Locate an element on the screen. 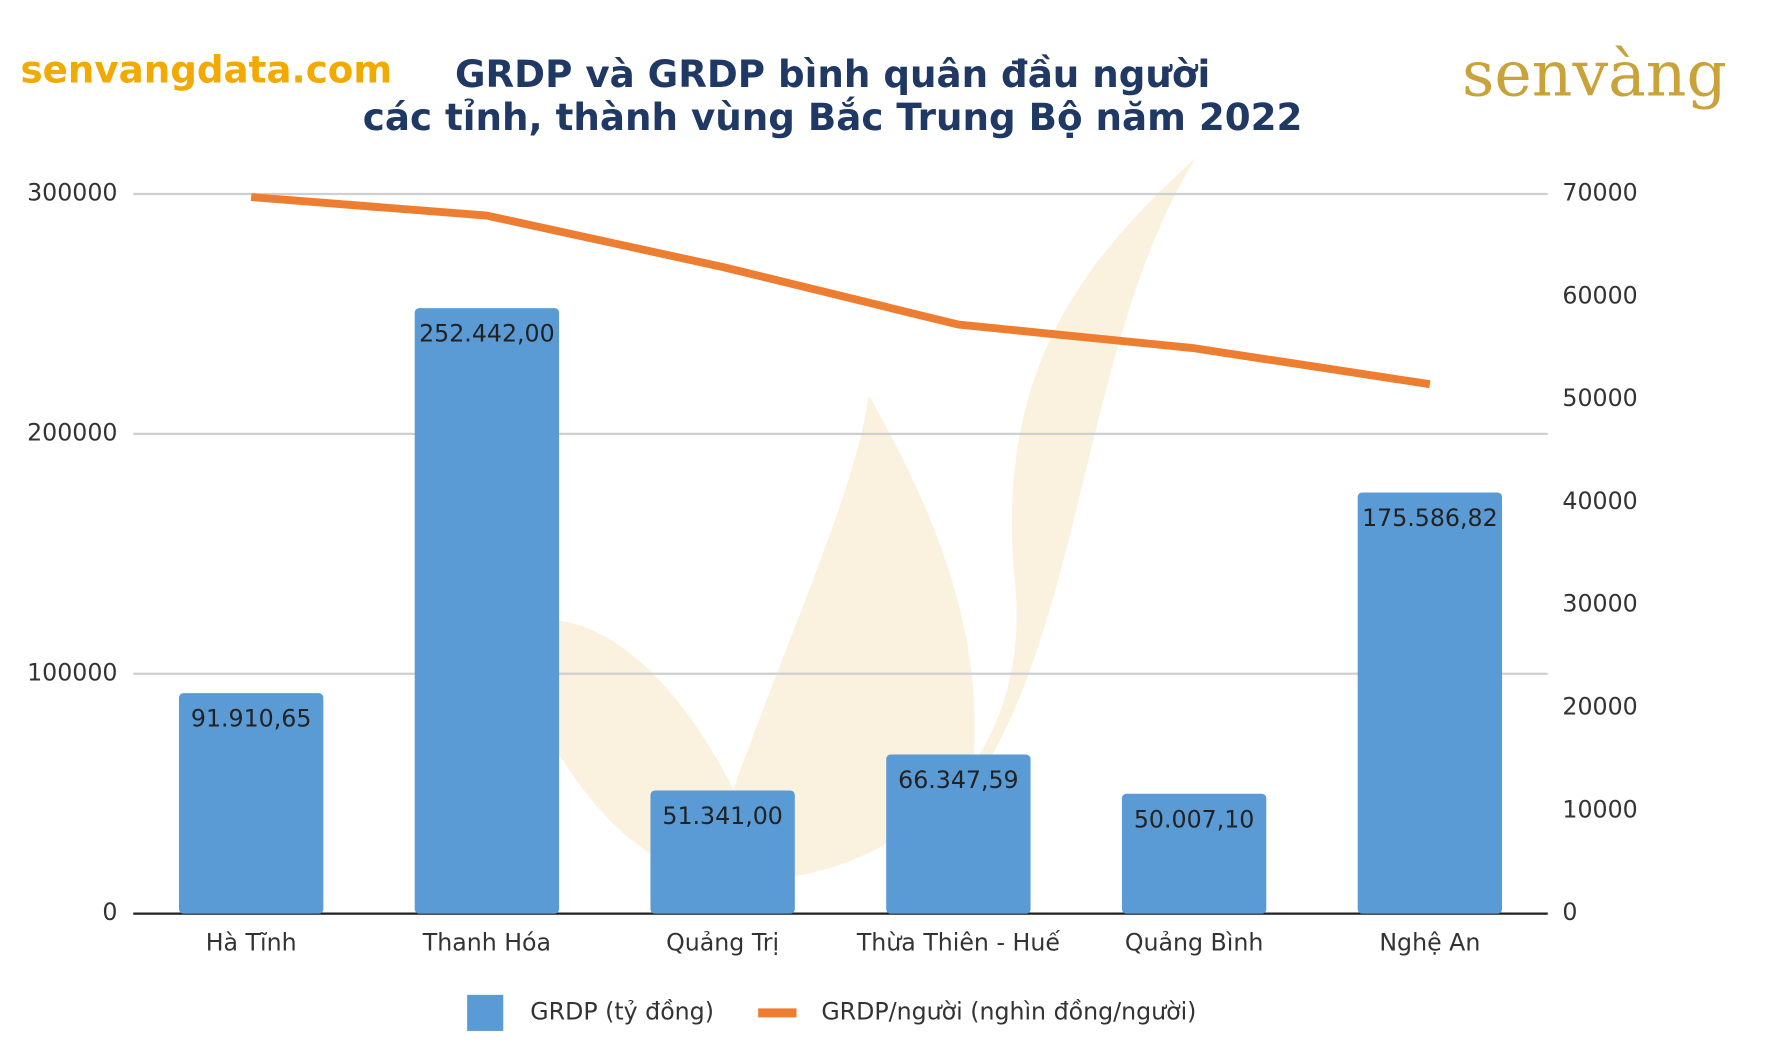 The image size is (1769, 1049). y2-tick-label: 30000 is located at coordinates (1599, 604).